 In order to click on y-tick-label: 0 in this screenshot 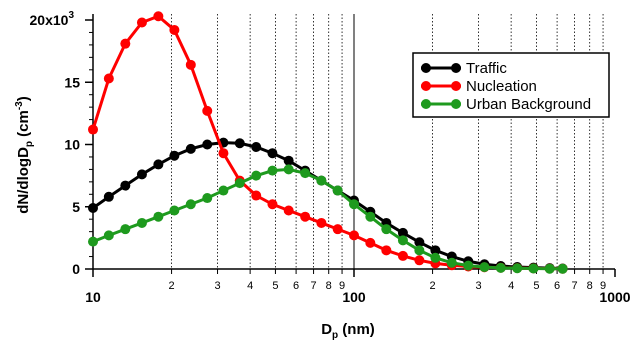, I will do `click(76, 269)`.